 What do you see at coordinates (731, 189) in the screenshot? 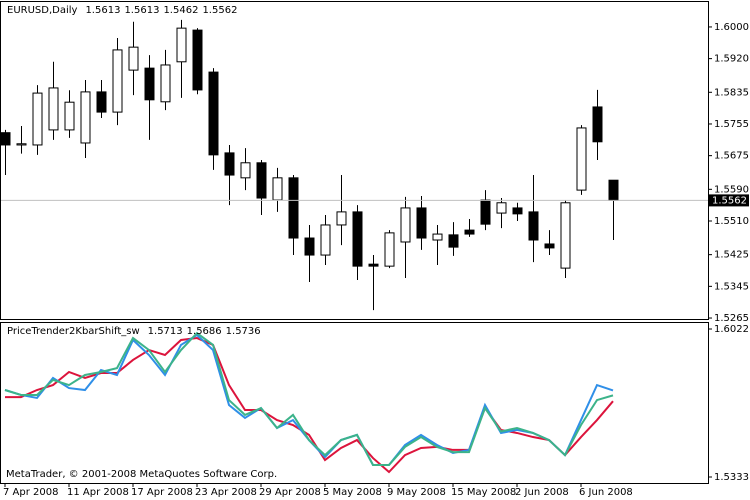
I see `y-tick-label: 1.5590` at bounding box center [731, 189].